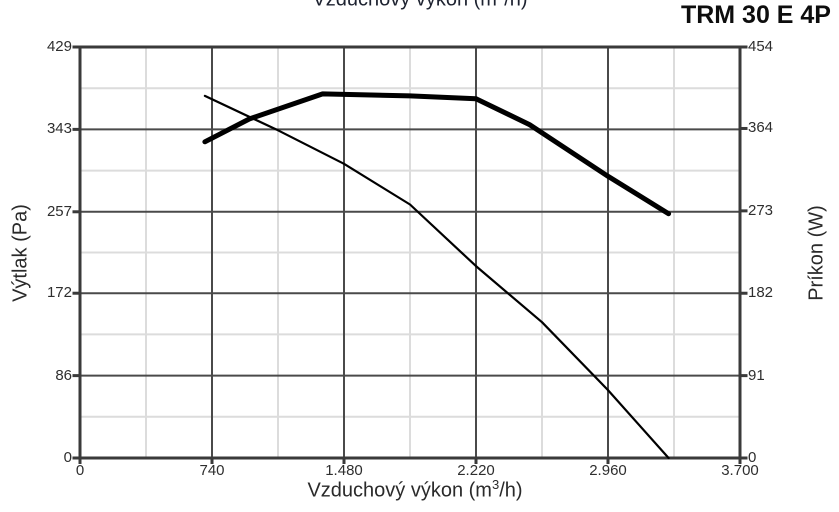 Image resolution: width=839 pixels, height=512 pixels. Describe the element at coordinates (761, 210) in the screenshot. I see `y-axis-tick-label-right: 273` at that location.